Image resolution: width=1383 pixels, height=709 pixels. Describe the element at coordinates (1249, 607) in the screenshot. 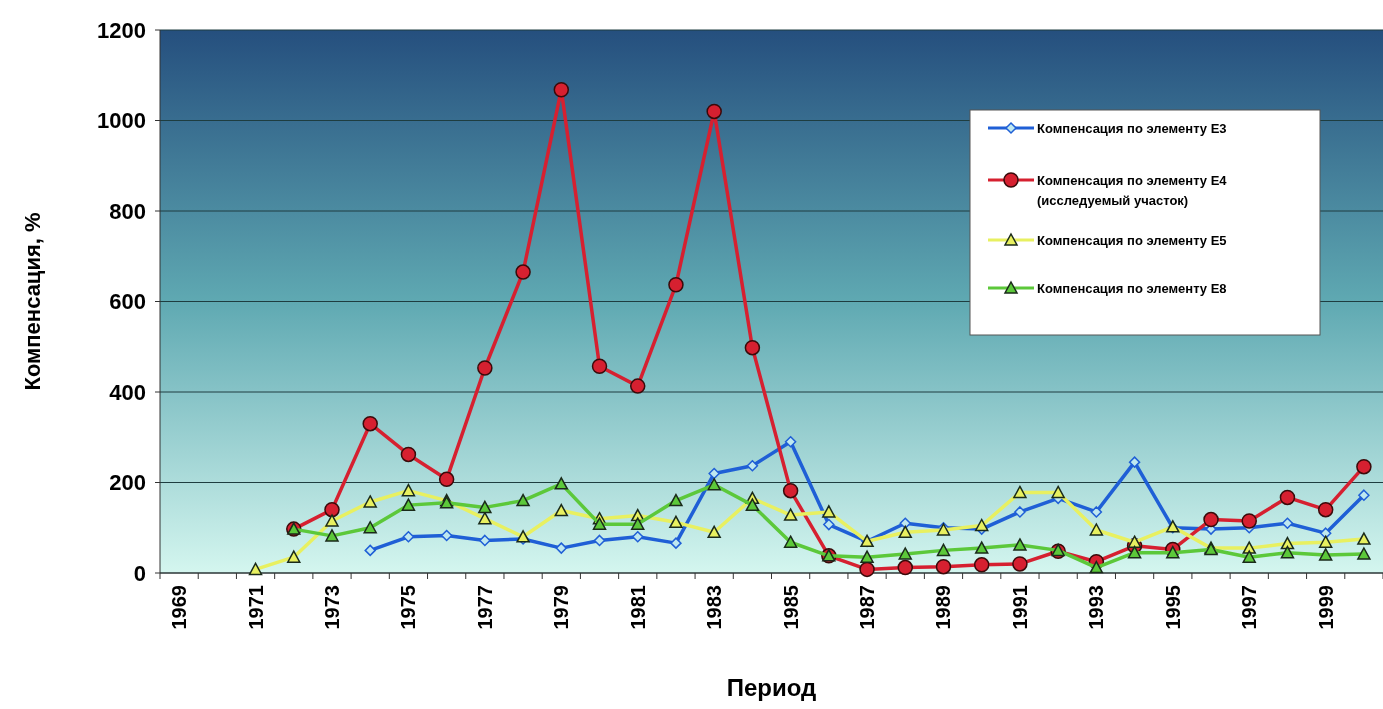

I see `x-tick-label: 1997` at that location.